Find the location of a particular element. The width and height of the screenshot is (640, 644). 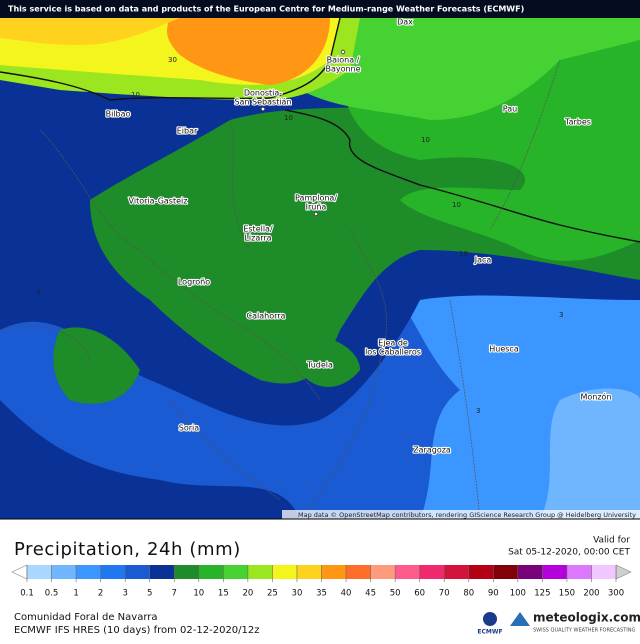

colorbar-tick-label: 5 is located at coordinates (149, 594).